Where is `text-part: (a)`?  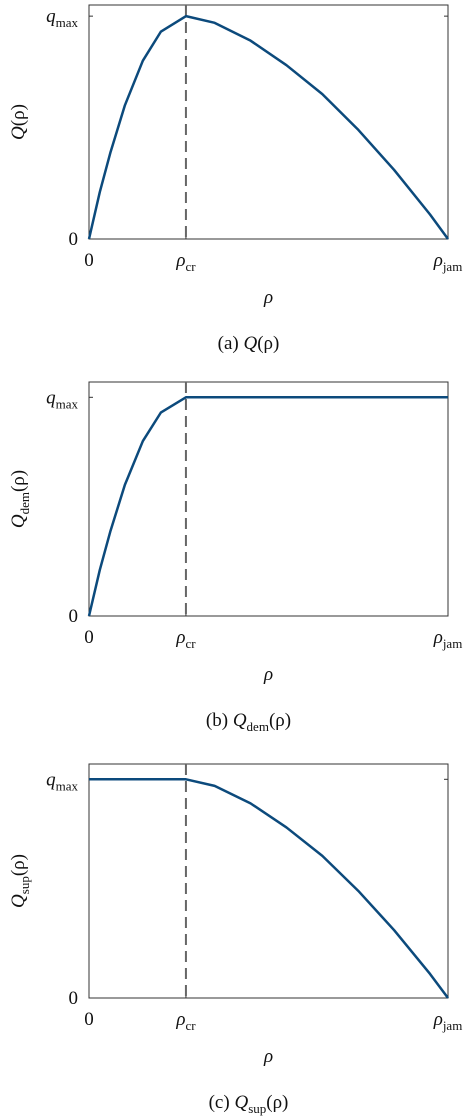
text-part: (a) is located at coordinates (231, 343).